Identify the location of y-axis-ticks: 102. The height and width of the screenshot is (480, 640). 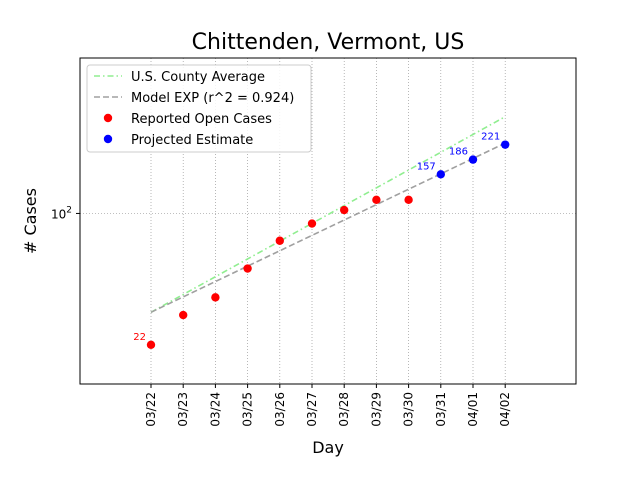
(65, 213).